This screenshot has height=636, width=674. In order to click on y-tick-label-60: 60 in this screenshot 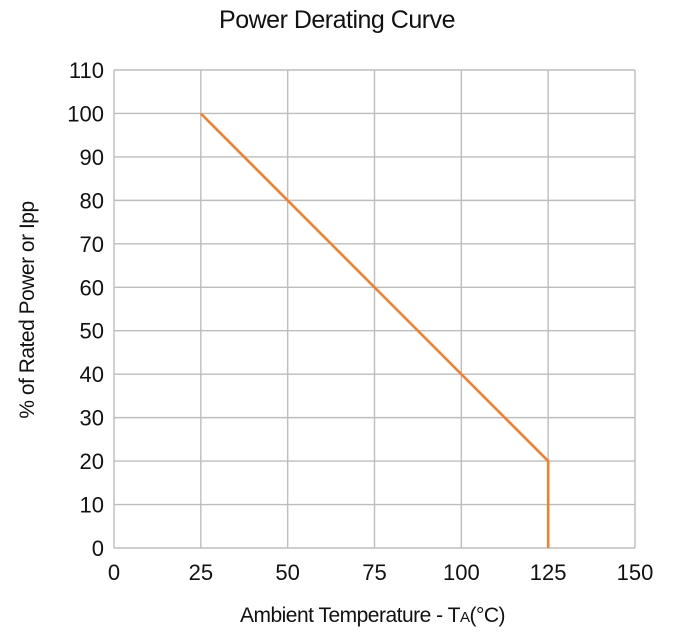, I will do `click(92, 287)`.